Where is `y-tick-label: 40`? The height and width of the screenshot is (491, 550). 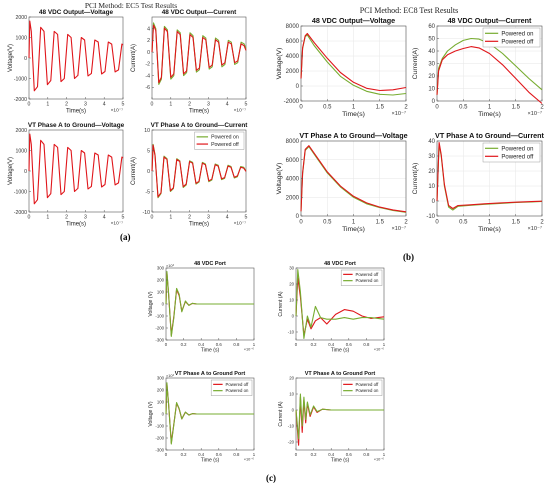
y-tick-label: 40 is located at coordinates (431, 52).